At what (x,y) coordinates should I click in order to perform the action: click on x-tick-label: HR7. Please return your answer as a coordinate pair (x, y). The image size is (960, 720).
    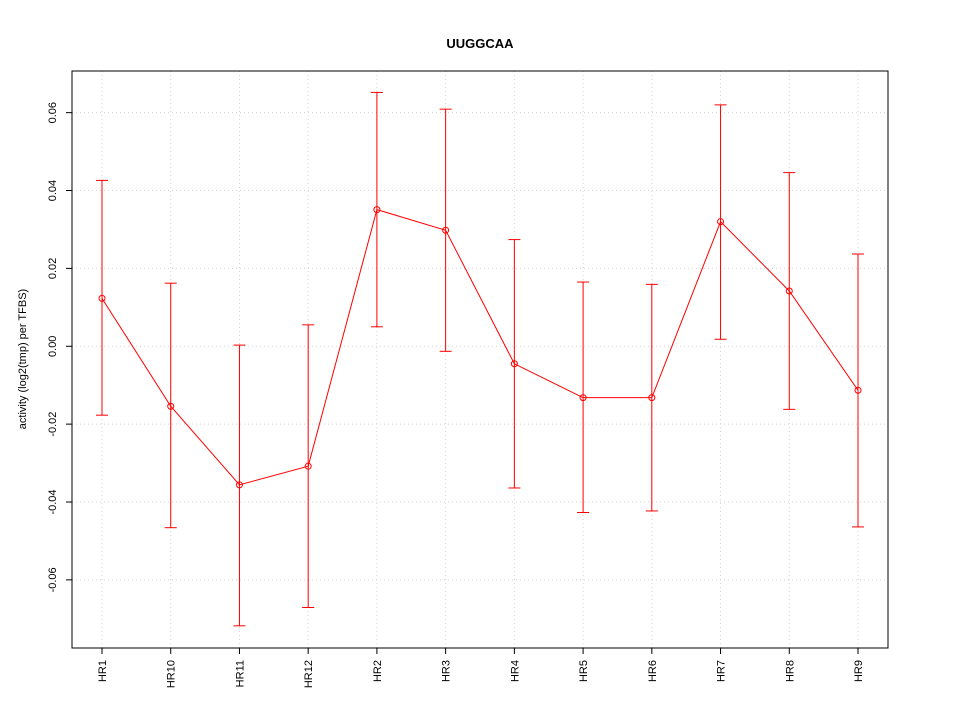
    Looking at the image, I should click on (722, 671).